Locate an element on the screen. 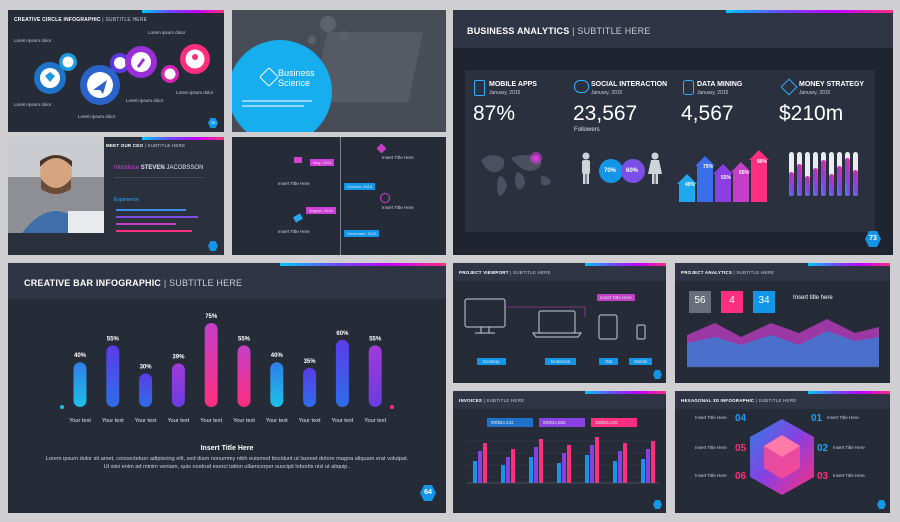 This screenshot has height=522, width=900. flag-icon is located at coordinates (298, 160).